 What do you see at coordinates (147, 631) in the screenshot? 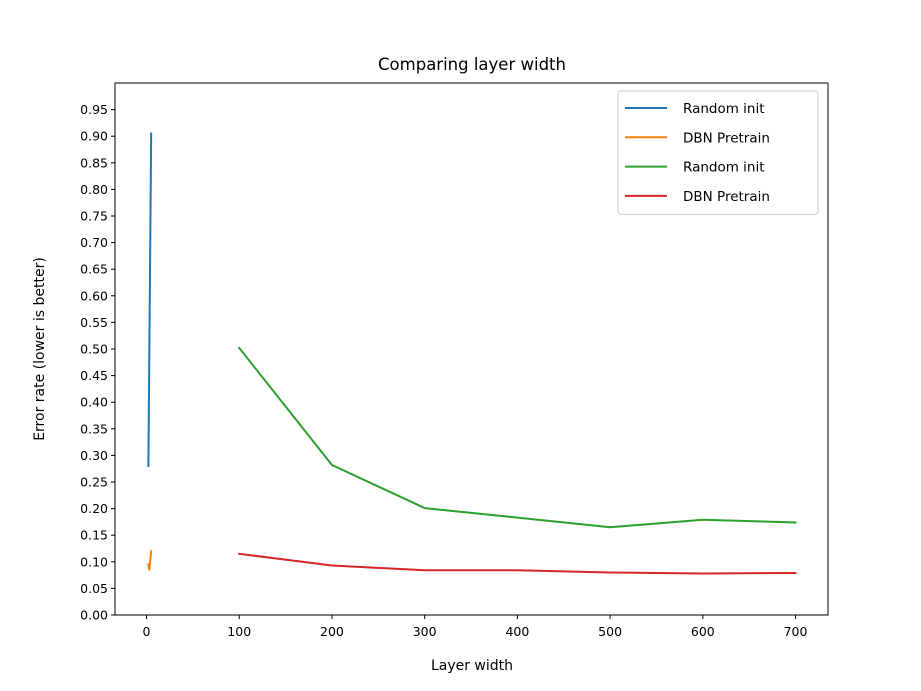
I see `x-tick-label: 0` at bounding box center [147, 631].